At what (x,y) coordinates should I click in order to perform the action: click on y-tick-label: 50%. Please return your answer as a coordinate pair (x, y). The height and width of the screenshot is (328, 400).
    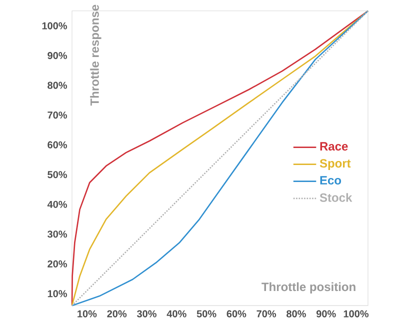
    Looking at the image, I should click on (58, 174).